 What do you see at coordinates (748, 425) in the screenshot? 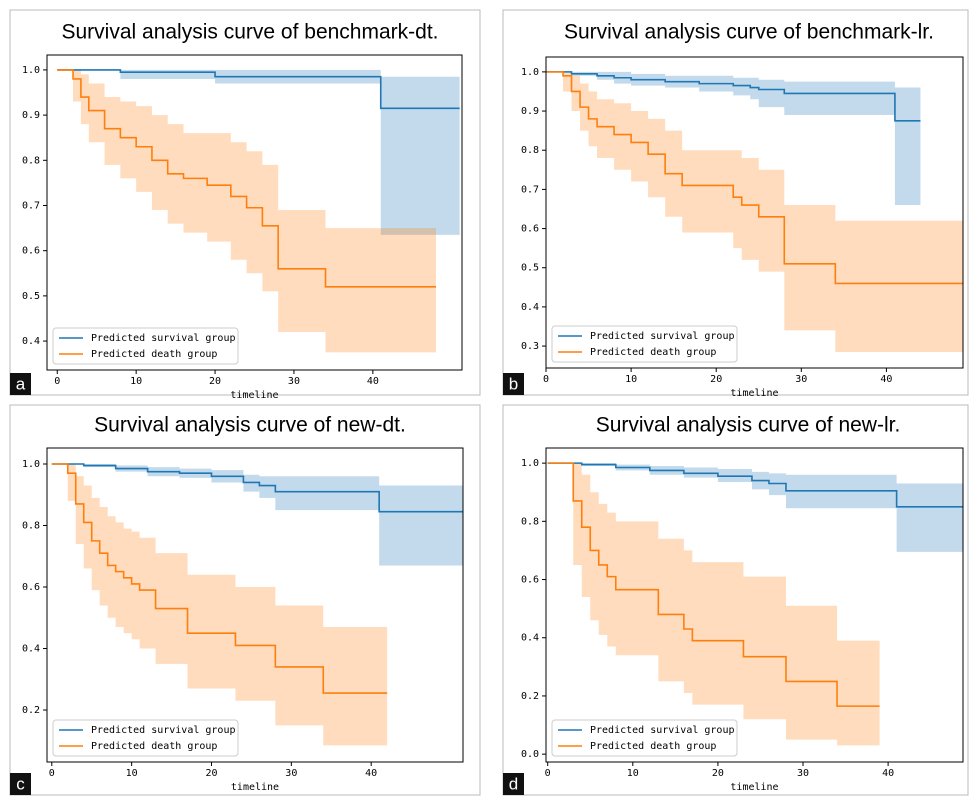
I see `chart-title: Survival analysis curve of new-lr.` at bounding box center [748, 425].